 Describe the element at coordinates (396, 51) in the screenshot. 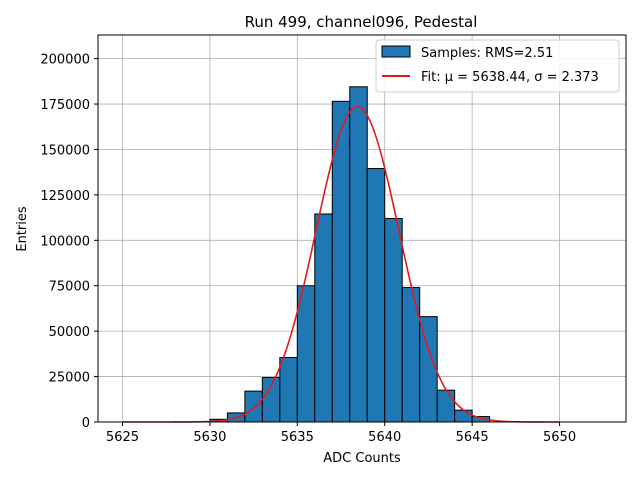

I see `legend-samples-swatch` at that location.